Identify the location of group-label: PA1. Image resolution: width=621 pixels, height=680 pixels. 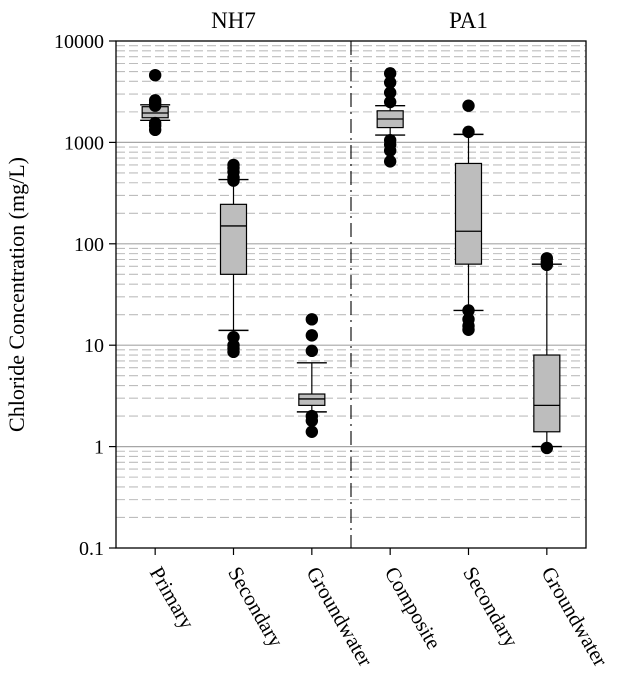
(468, 20).